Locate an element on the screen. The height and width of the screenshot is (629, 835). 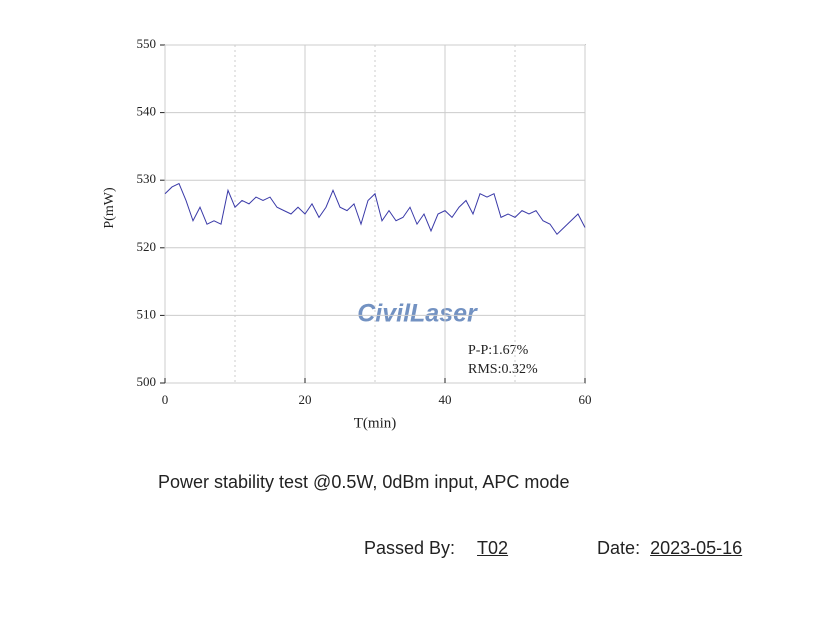
watermark: CivilLaser is located at coordinates (417, 314).